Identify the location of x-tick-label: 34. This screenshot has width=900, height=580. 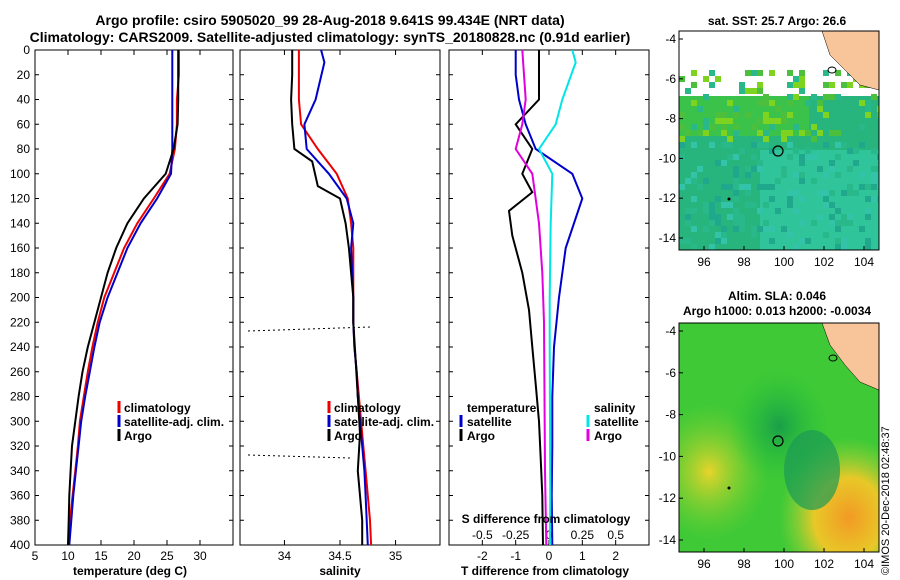
(285, 556).